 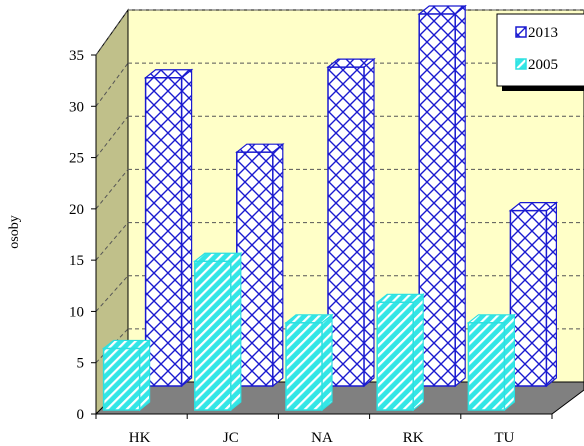 I want to click on bar-2013-NA, so click(x=351, y=222).